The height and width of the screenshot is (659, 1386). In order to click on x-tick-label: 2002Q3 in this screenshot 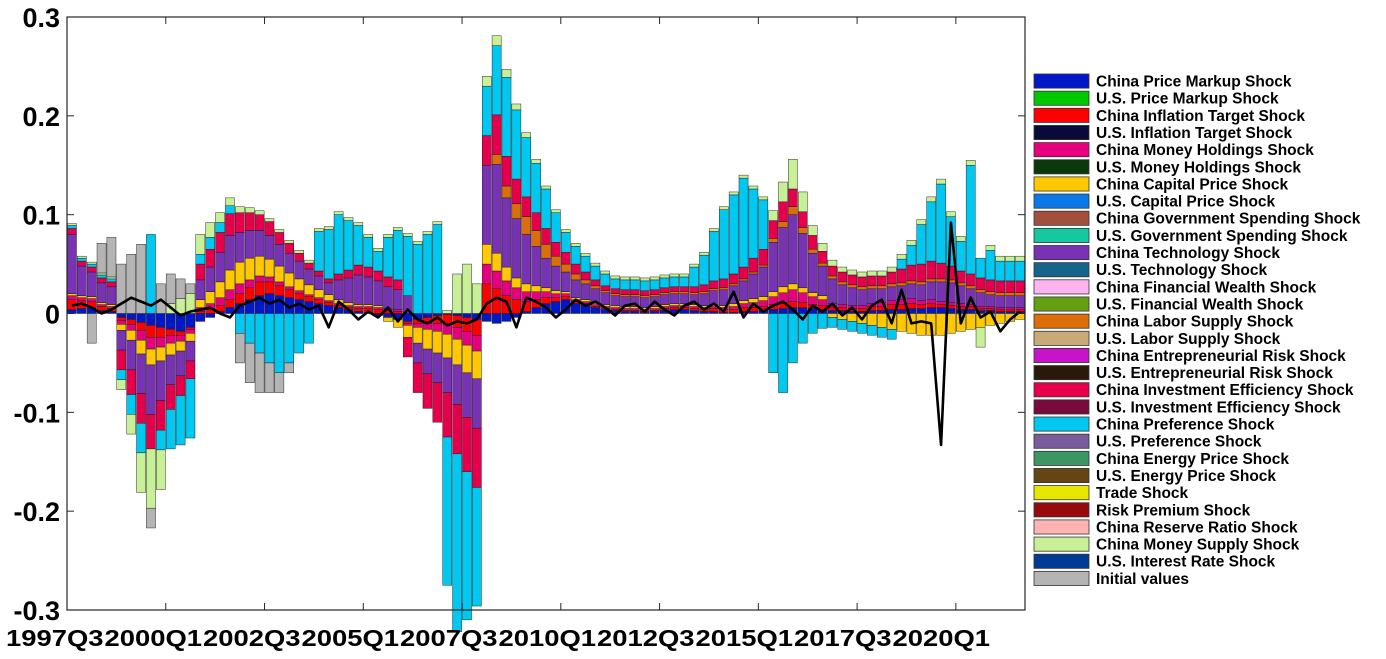, I will do `click(252, 638)`.